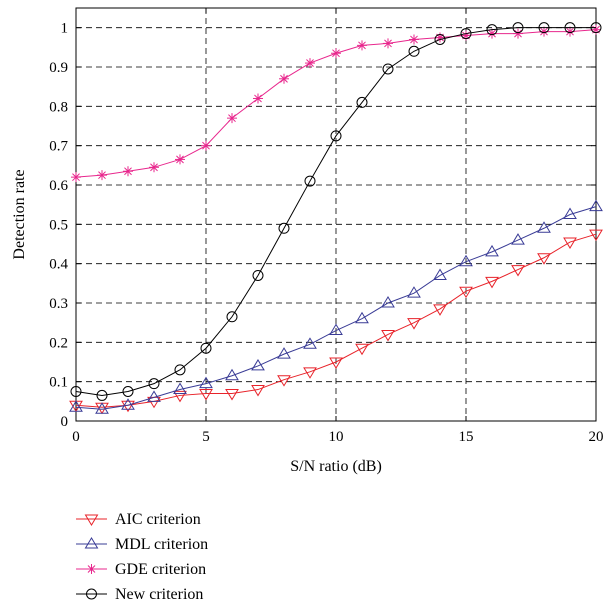  I want to click on y-axis-label: Detection rate, so click(19, 214).